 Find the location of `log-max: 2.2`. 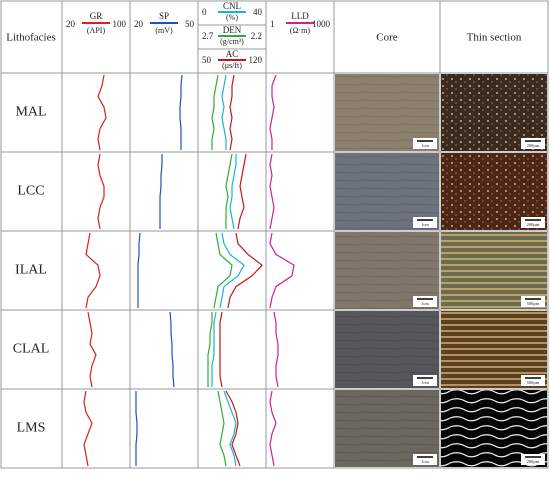

log-max: 2.2 is located at coordinates (256, 36).